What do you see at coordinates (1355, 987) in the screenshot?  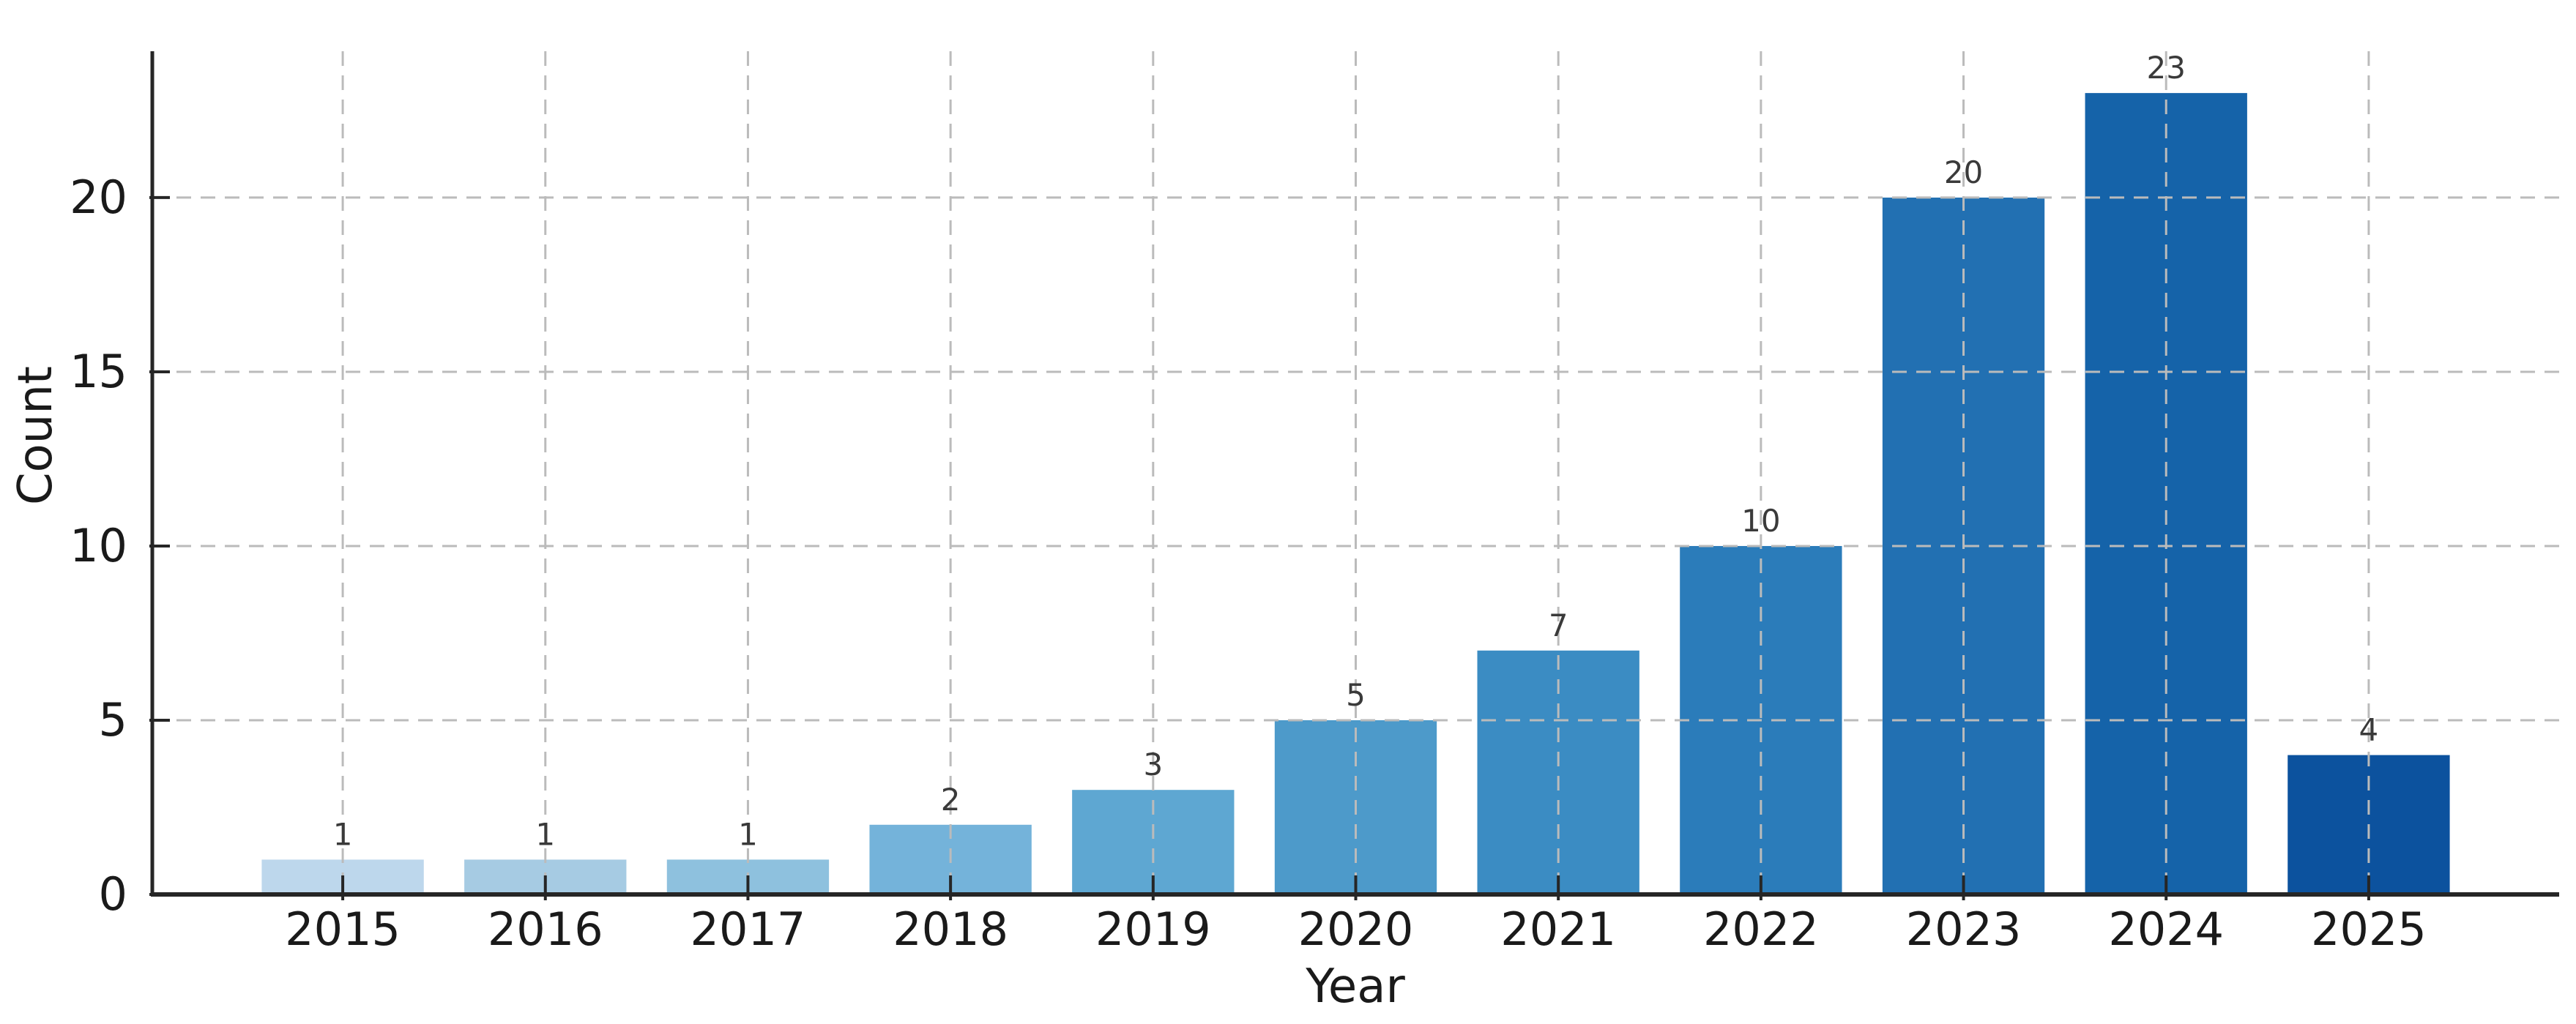 I see `x-axis-title: Year` at bounding box center [1355, 987].